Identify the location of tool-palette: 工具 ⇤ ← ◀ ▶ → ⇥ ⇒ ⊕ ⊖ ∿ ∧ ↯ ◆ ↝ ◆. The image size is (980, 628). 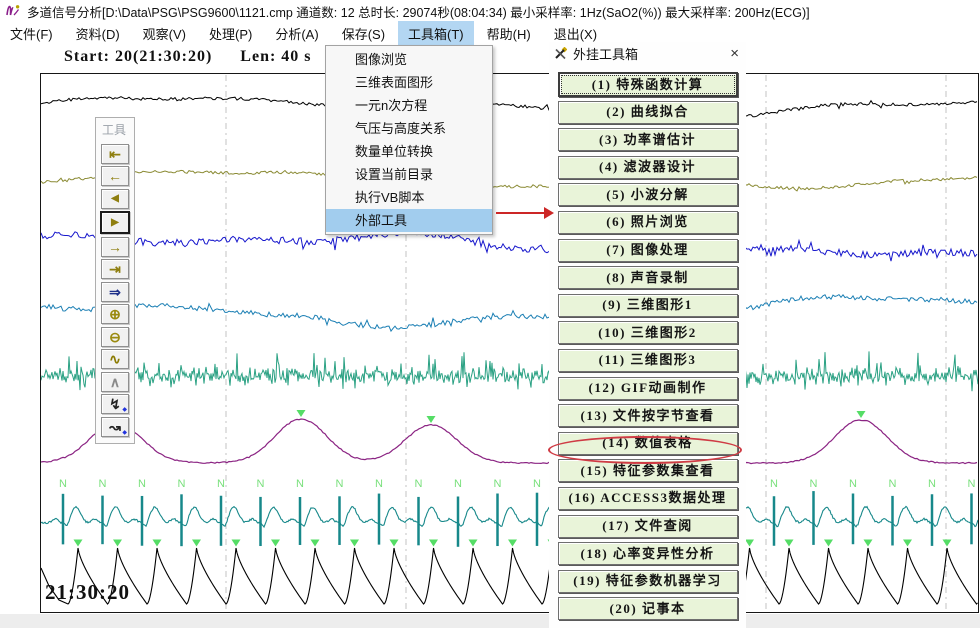
(115, 280).